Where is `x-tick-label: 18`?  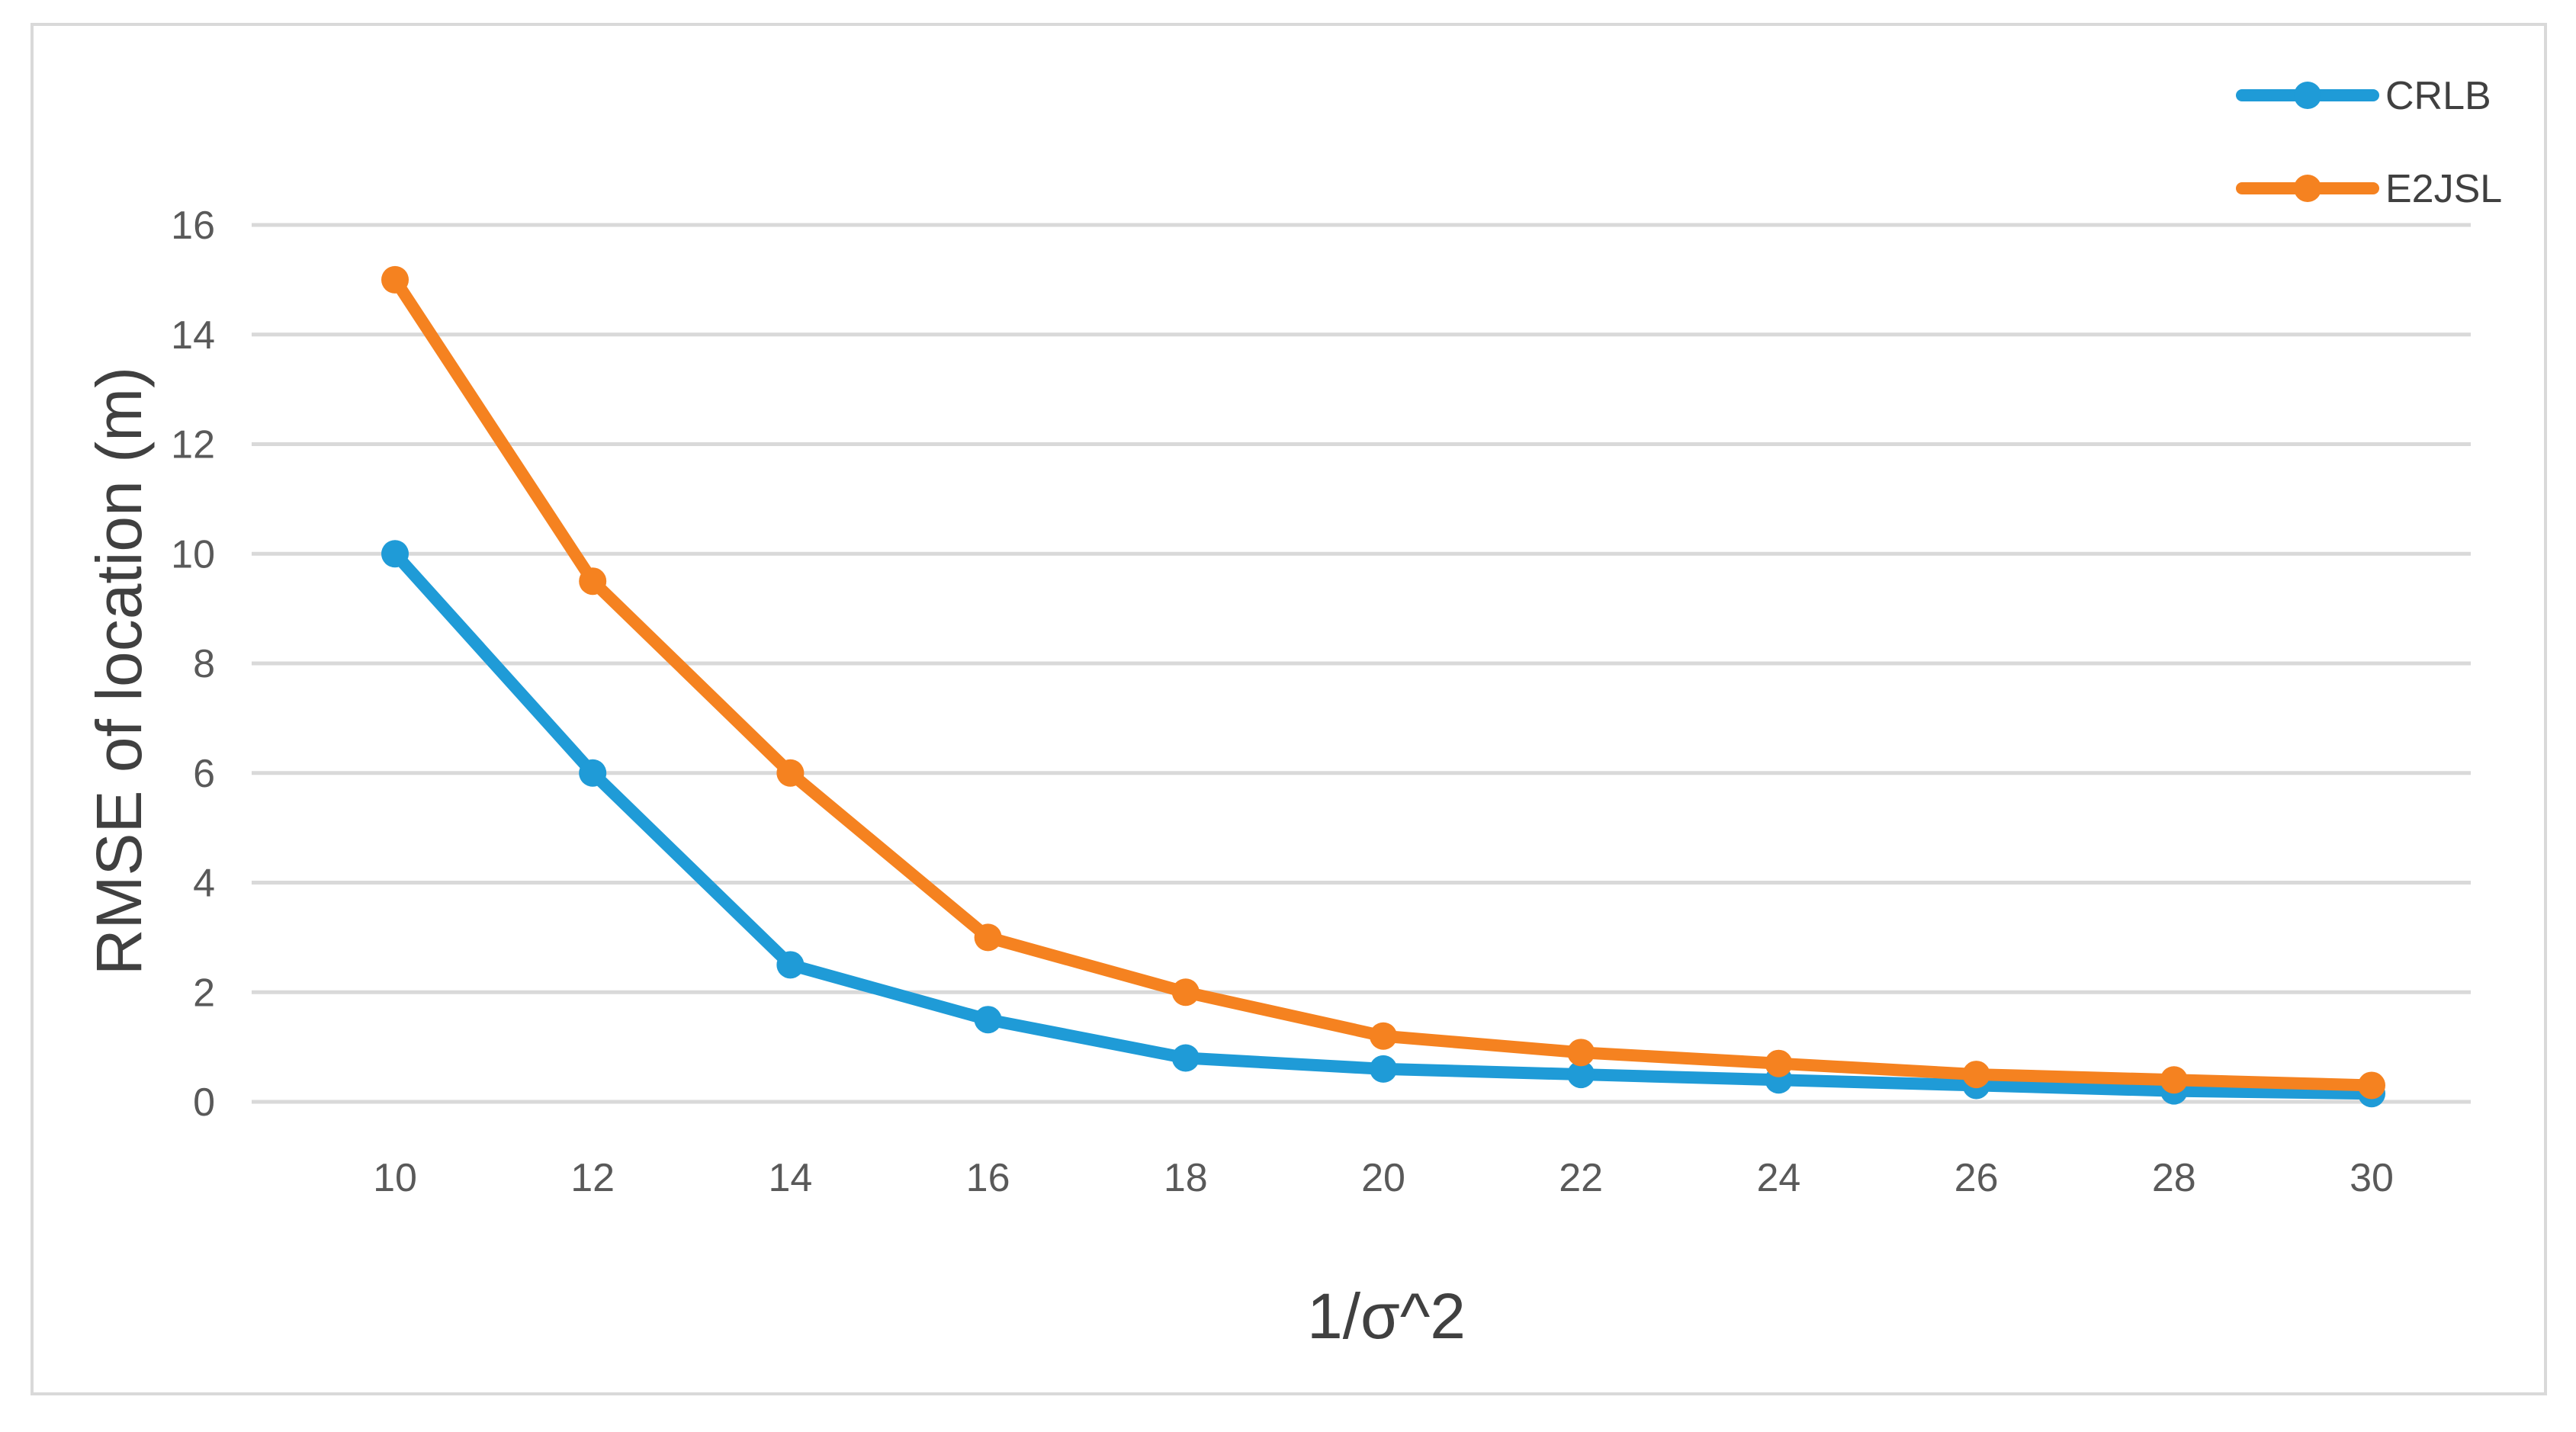
x-tick-label: 18 is located at coordinates (1186, 1178).